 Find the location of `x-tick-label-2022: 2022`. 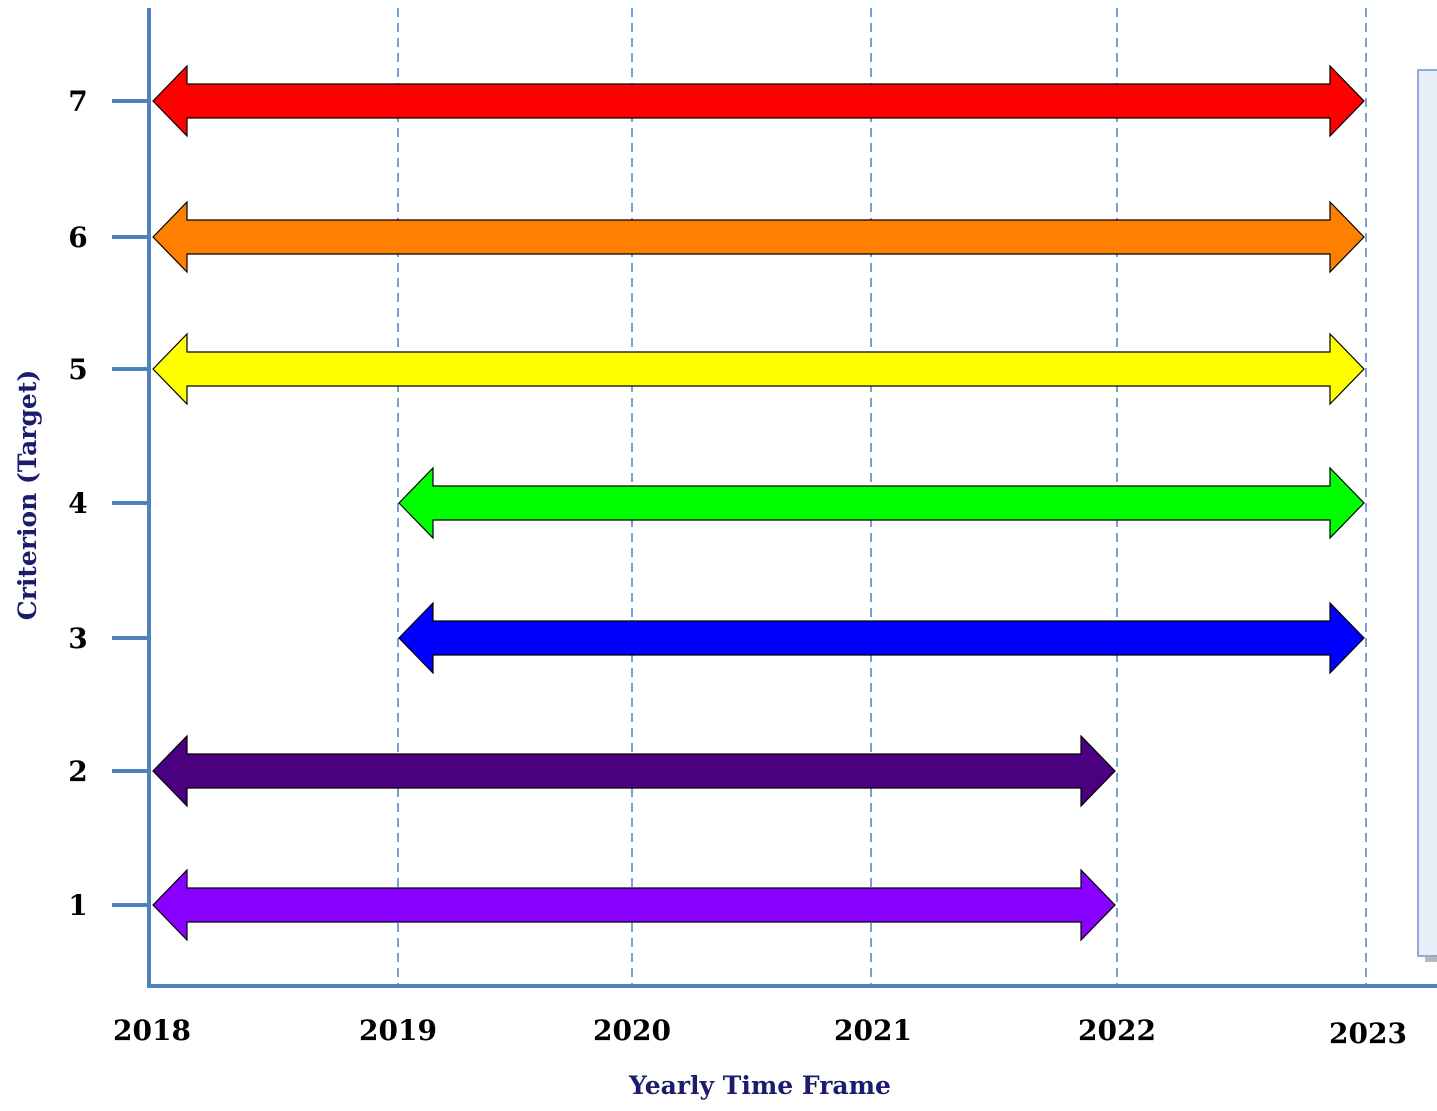

x-tick-label-2022: 2022 is located at coordinates (1117, 1030).